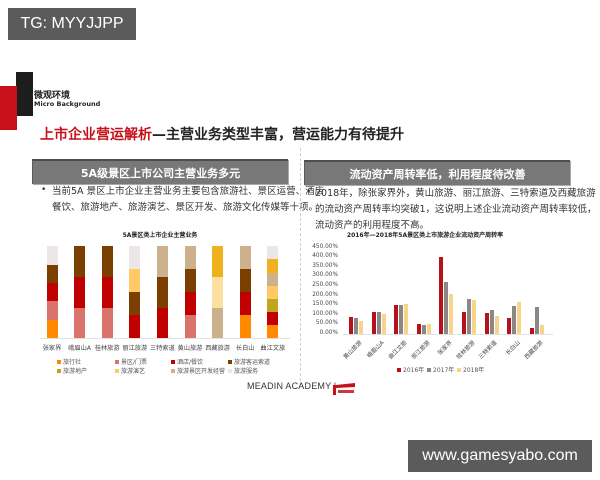 The width and height of the screenshot is (600, 480). What do you see at coordinates (300, 267) in the screenshot?
I see `panel-divider` at bounding box center [300, 267].